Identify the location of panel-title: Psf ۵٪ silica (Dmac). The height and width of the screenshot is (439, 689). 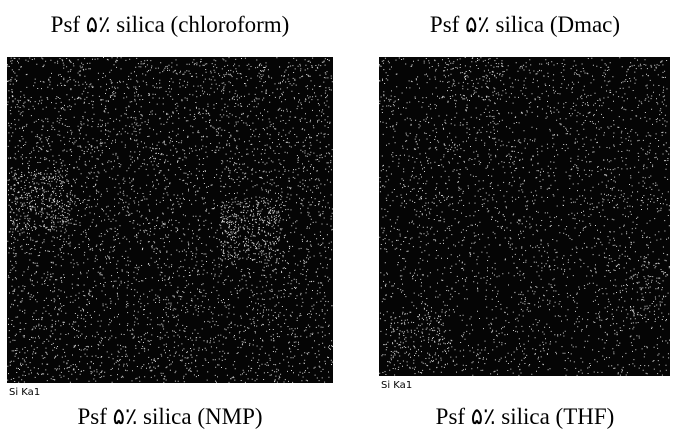
(525, 24).